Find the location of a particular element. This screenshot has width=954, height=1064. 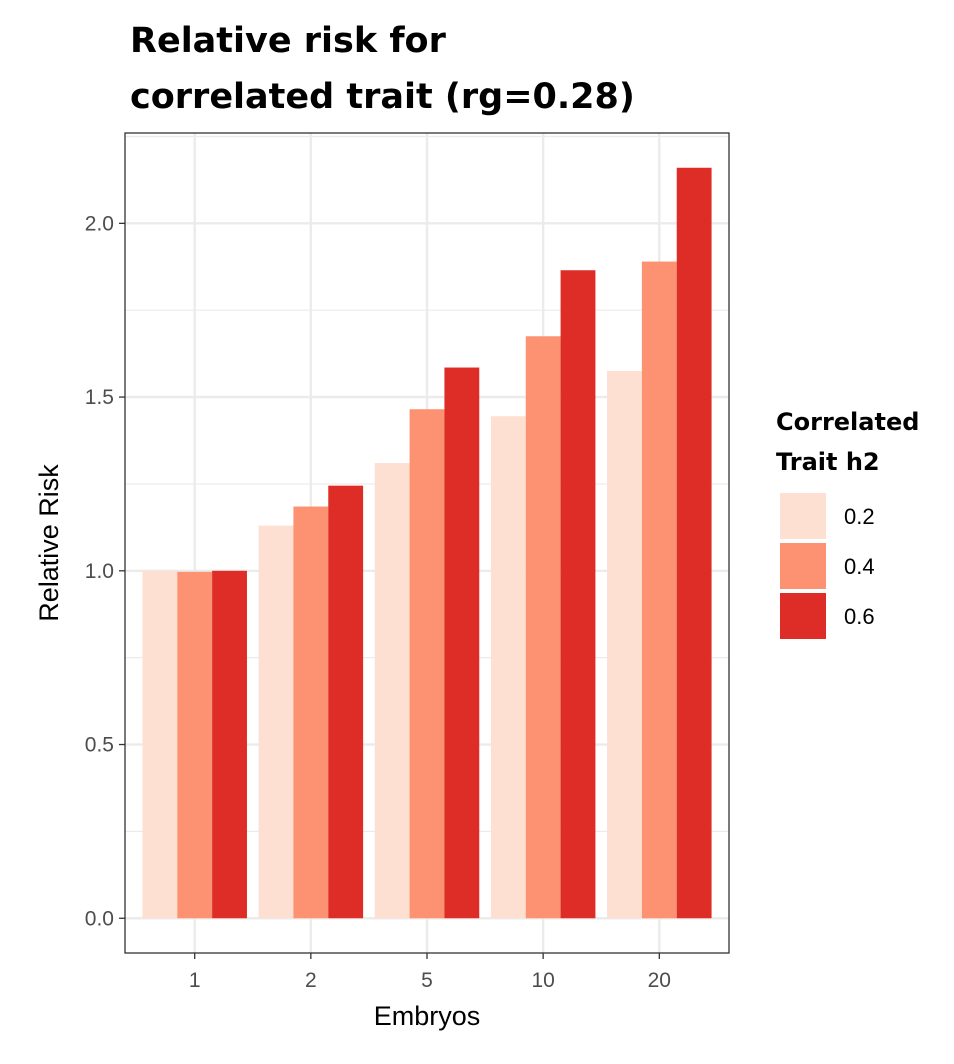

chart-title-line-2: correlated trait (rg=0.28) is located at coordinates (382, 97).